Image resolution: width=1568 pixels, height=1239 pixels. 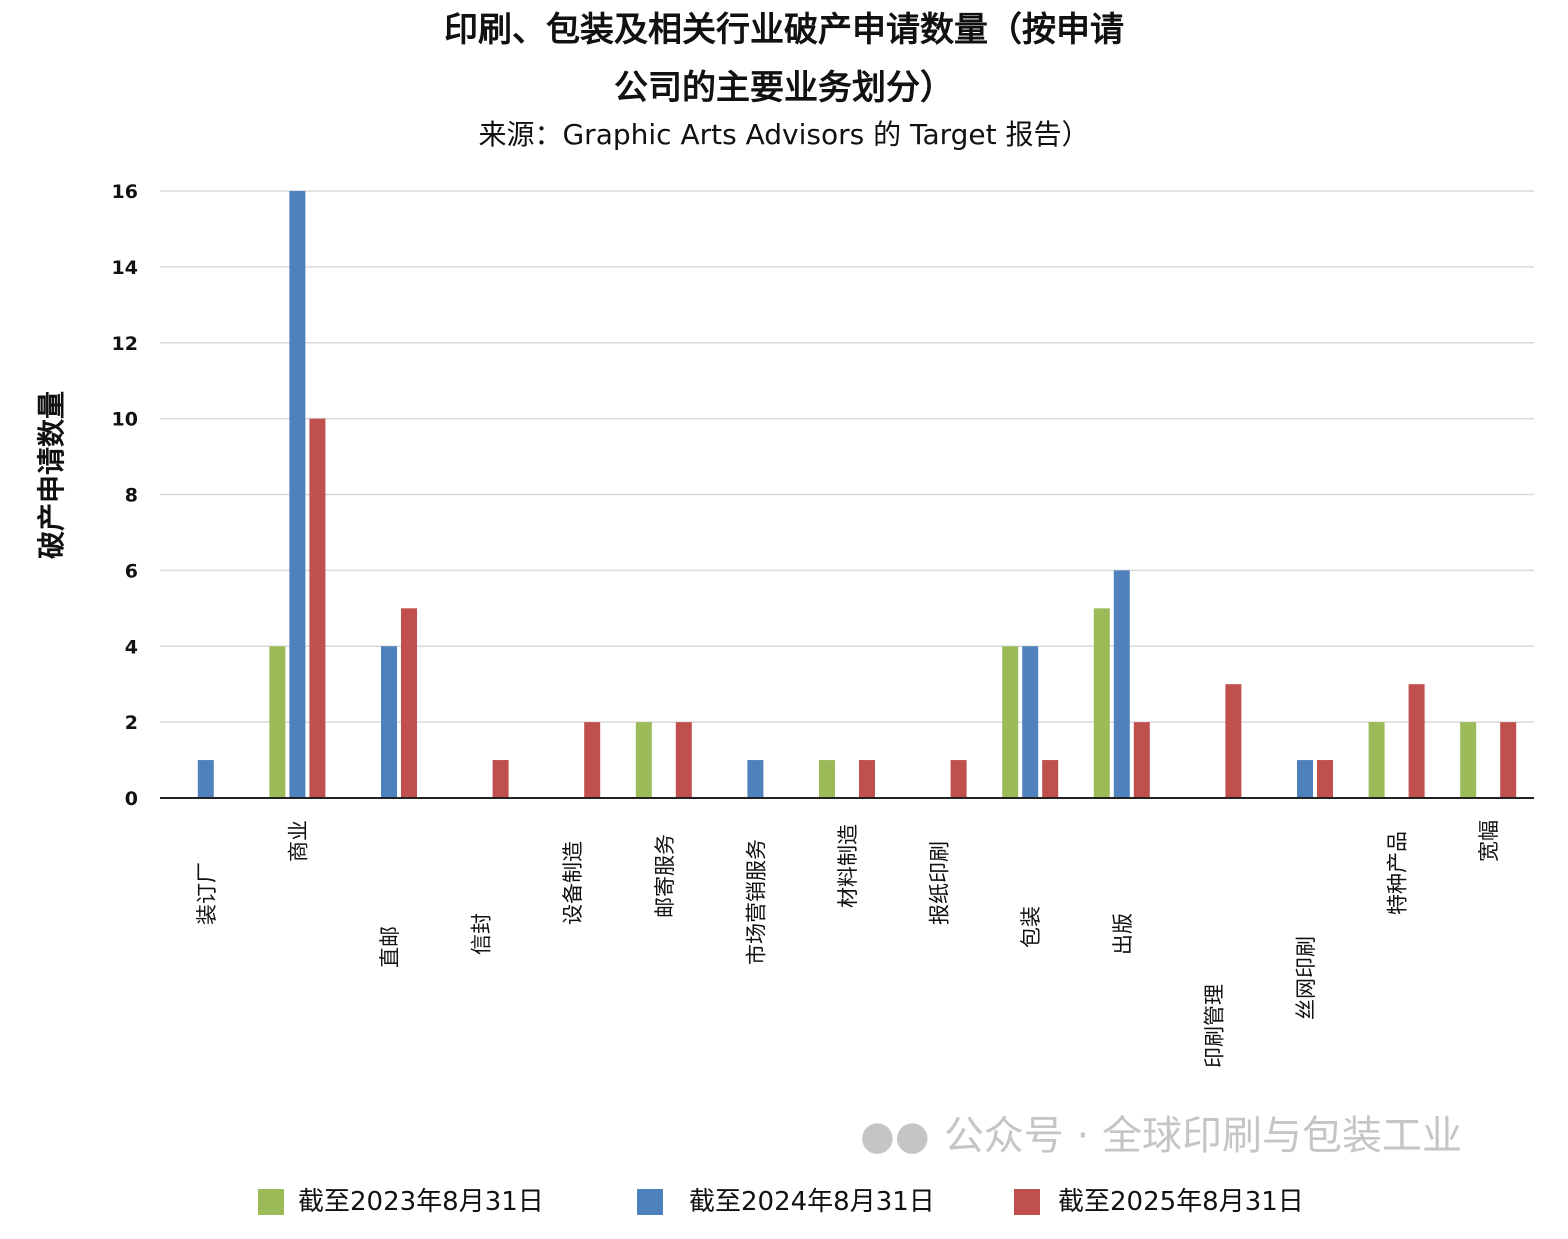 What do you see at coordinates (940, 883) in the screenshot?
I see `x-tick-label: 报纸印刷` at bounding box center [940, 883].